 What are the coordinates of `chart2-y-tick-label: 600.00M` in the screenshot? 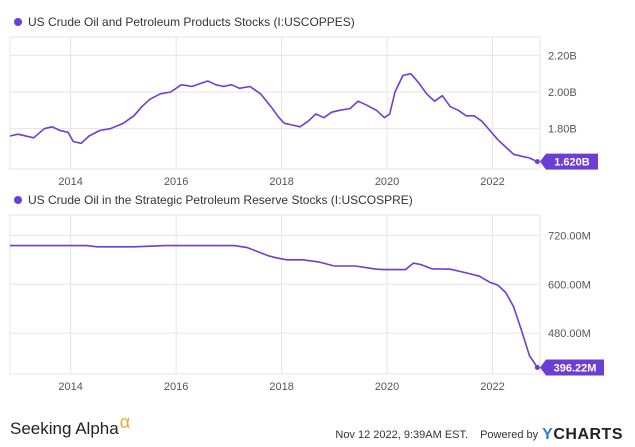 It's located at (569, 285).